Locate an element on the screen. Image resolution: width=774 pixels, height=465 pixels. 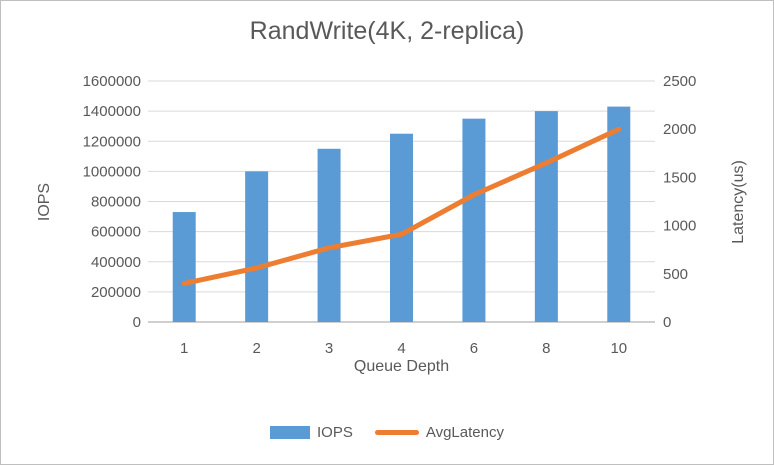
legend-label-avglatency: AvgLatency is located at coordinates (464, 432).